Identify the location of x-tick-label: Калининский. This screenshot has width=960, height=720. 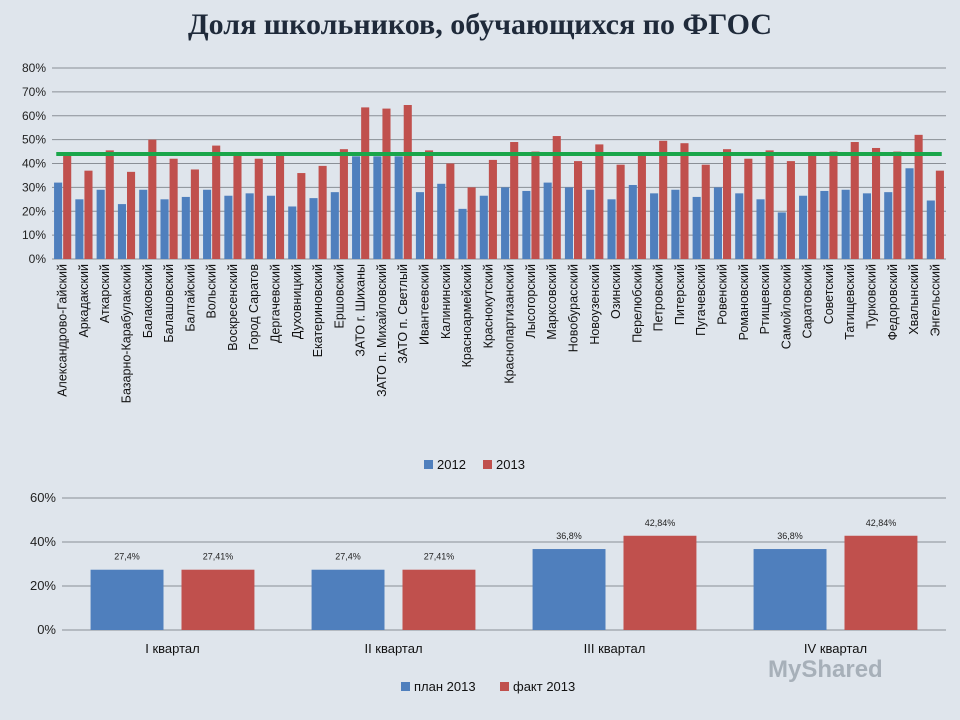
(446, 301).